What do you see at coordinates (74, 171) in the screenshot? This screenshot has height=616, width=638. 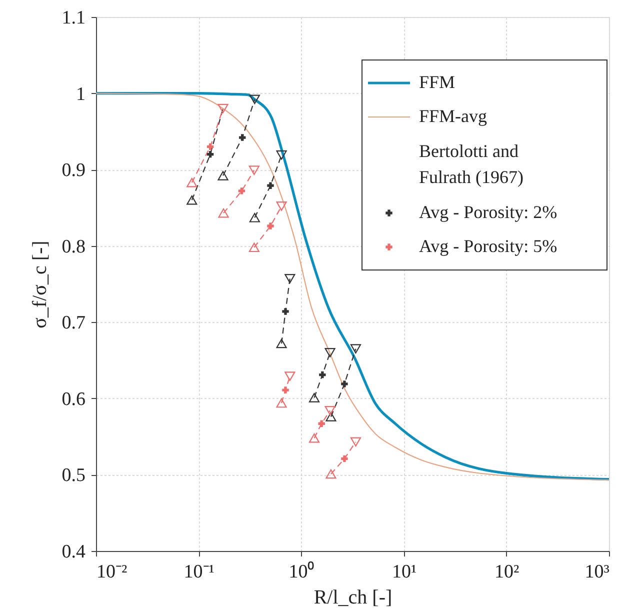 I see `y-tick-label: 0.9` at bounding box center [74, 171].